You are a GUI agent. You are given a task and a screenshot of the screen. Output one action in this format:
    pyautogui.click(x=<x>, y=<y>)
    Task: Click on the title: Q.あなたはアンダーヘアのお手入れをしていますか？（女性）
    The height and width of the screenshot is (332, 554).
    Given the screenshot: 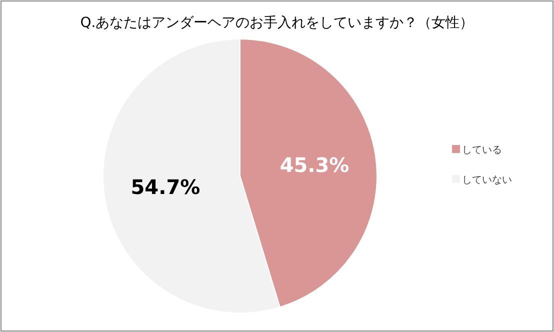 What is the action you would take?
    pyautogui.click(x=277, y=23)
    